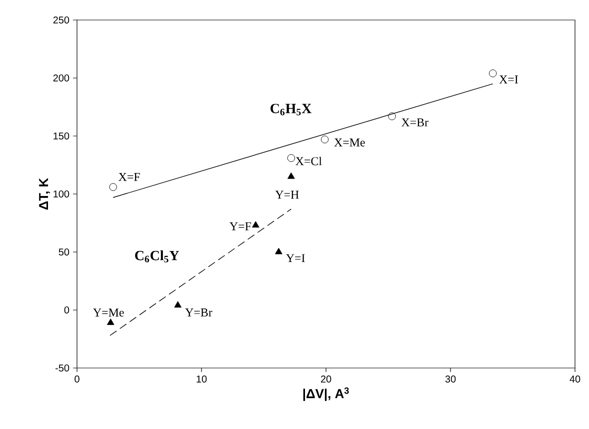 This screenshot has height=429, width=589. Describe the element at coordinates (241, 226) in the screenshot. I see `annotation: Y=F` at that location.